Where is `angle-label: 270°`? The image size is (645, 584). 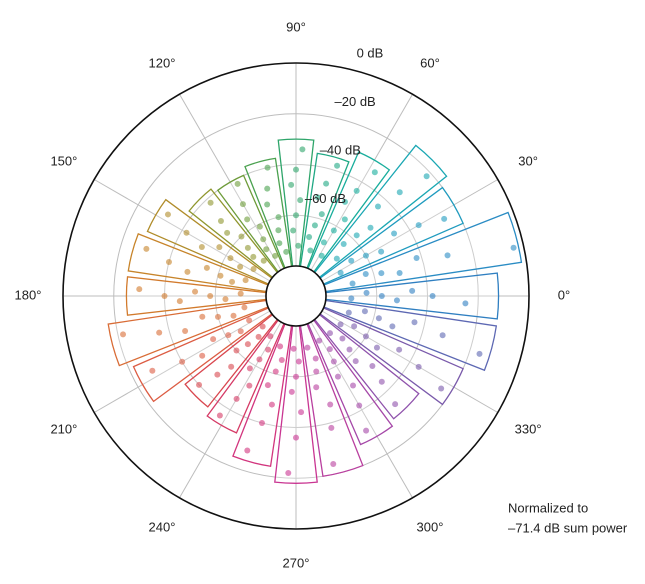 angle-label: 270° is located at coordinates (296, 562).